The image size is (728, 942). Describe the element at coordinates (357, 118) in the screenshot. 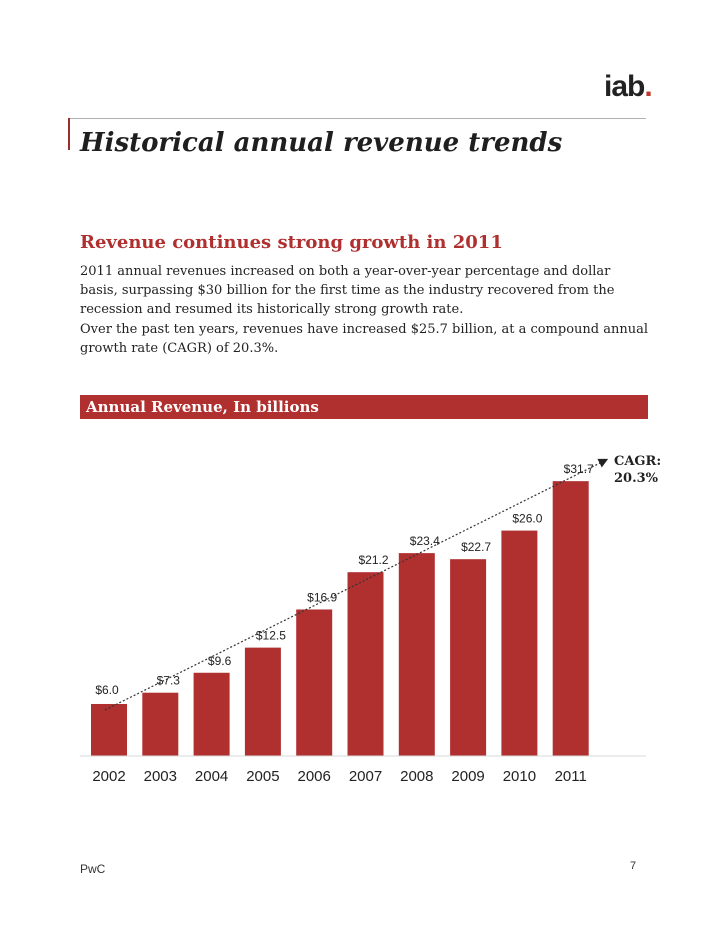

I see `title-rule` at that location.